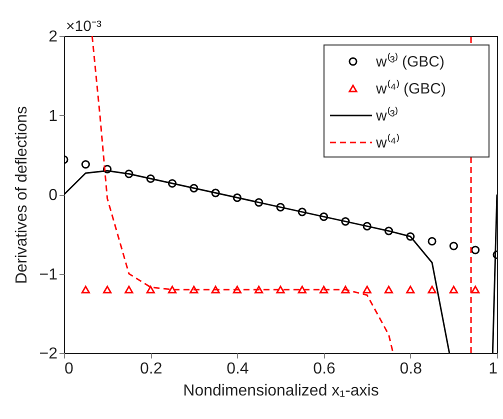  I want to click on y-tick-label: 2, so click(53, 37).